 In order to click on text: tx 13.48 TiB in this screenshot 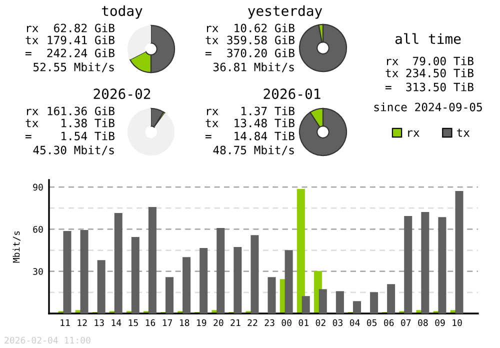, I will do `click(250, 123)`.